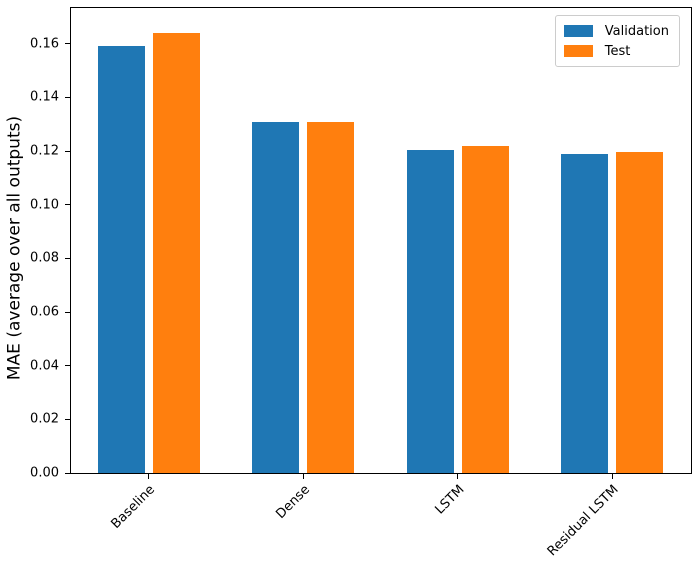 The width and height of the screenshot is (700, 572). What do you see at coordinates (133, 507) in the screenshot?
I see `x-tick-label-baseline: Baseline` at bounding box center [133, 507].